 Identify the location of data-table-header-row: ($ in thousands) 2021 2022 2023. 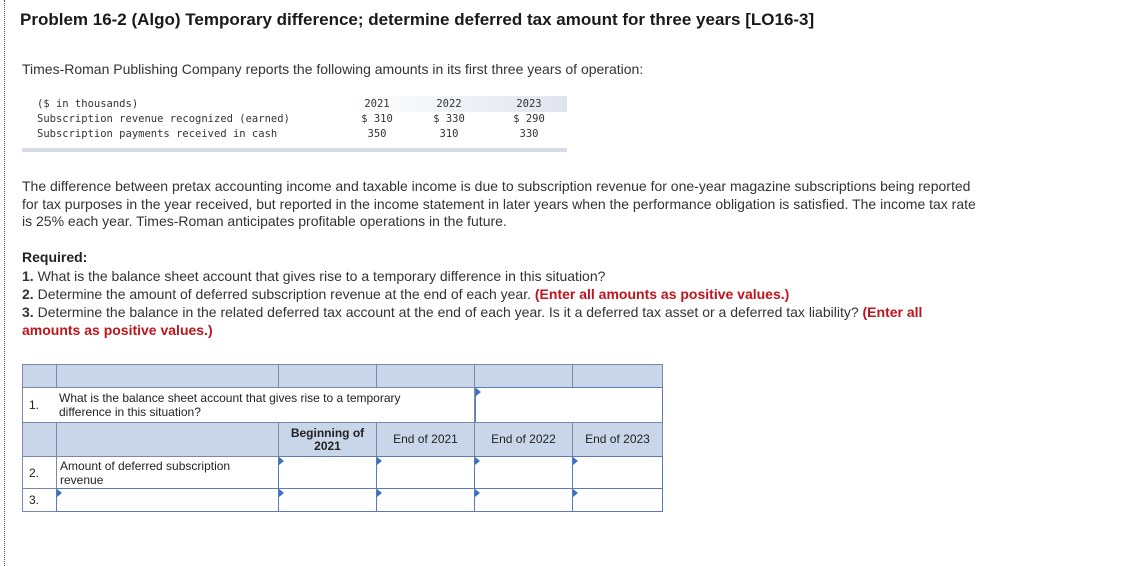
(294, 105).